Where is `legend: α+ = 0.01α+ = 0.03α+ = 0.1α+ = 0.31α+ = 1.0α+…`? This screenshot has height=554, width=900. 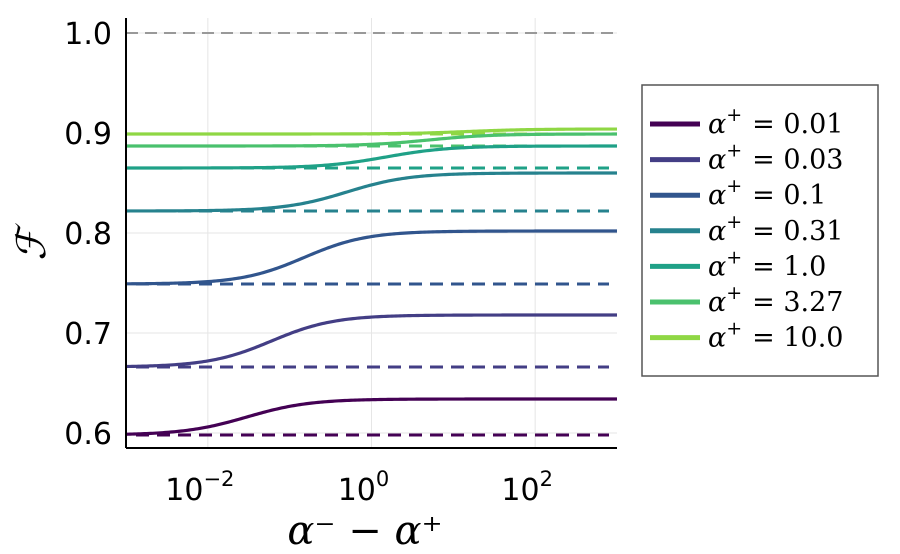
legend: α+ = 0.01α+ = 0.03α+ = 0.1α+ = 0.31α+ = 1.0α+… is located at coordinates (760, 230).